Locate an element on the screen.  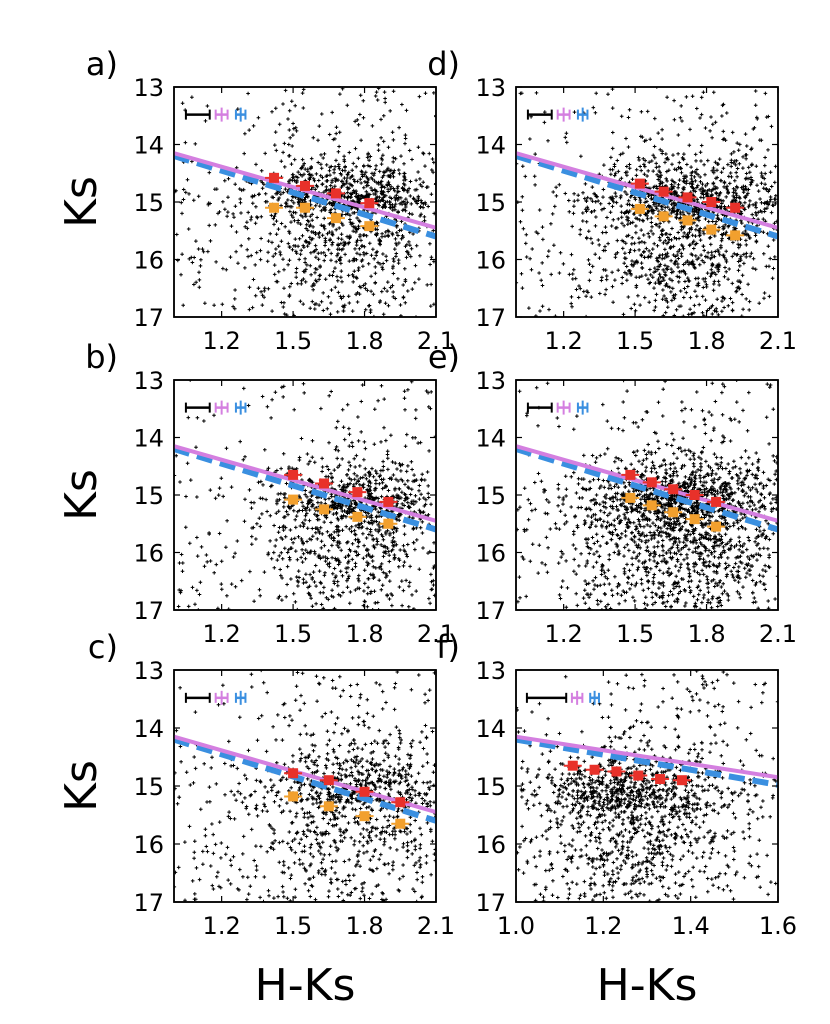
background-stars-marks is located at coordinates (305, 202).